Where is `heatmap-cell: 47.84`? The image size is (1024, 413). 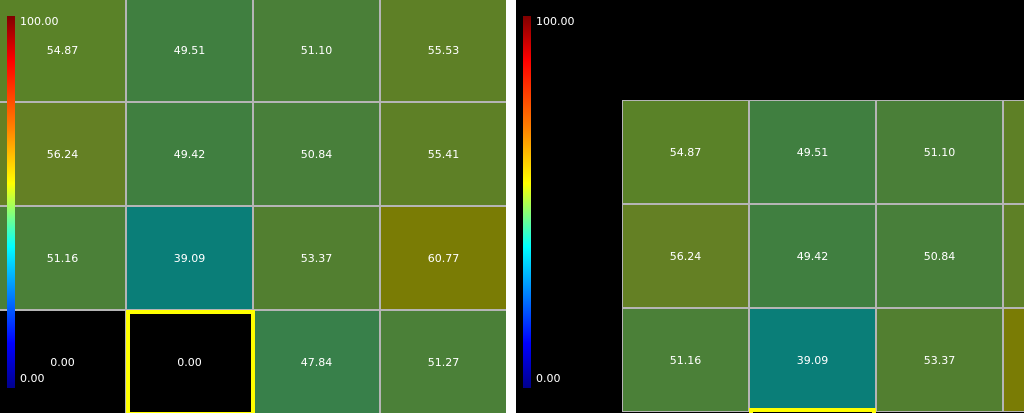
heatmap-cell: 47.84 is located at coordinates (316, 361).